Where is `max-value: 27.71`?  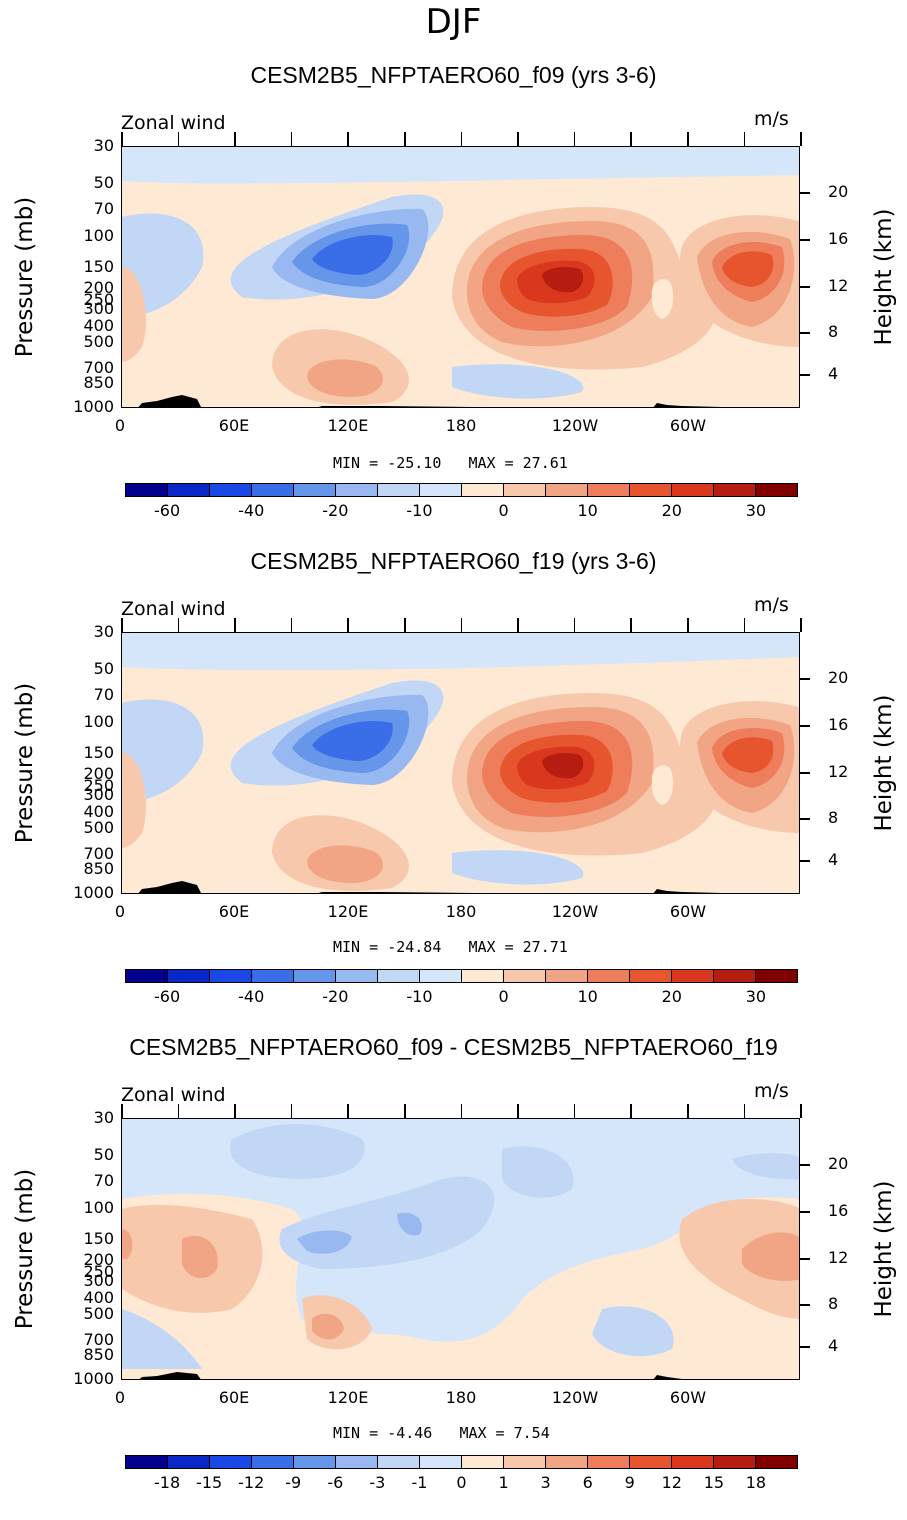
max-value: 27.71 is located at coordinates (545, 947).